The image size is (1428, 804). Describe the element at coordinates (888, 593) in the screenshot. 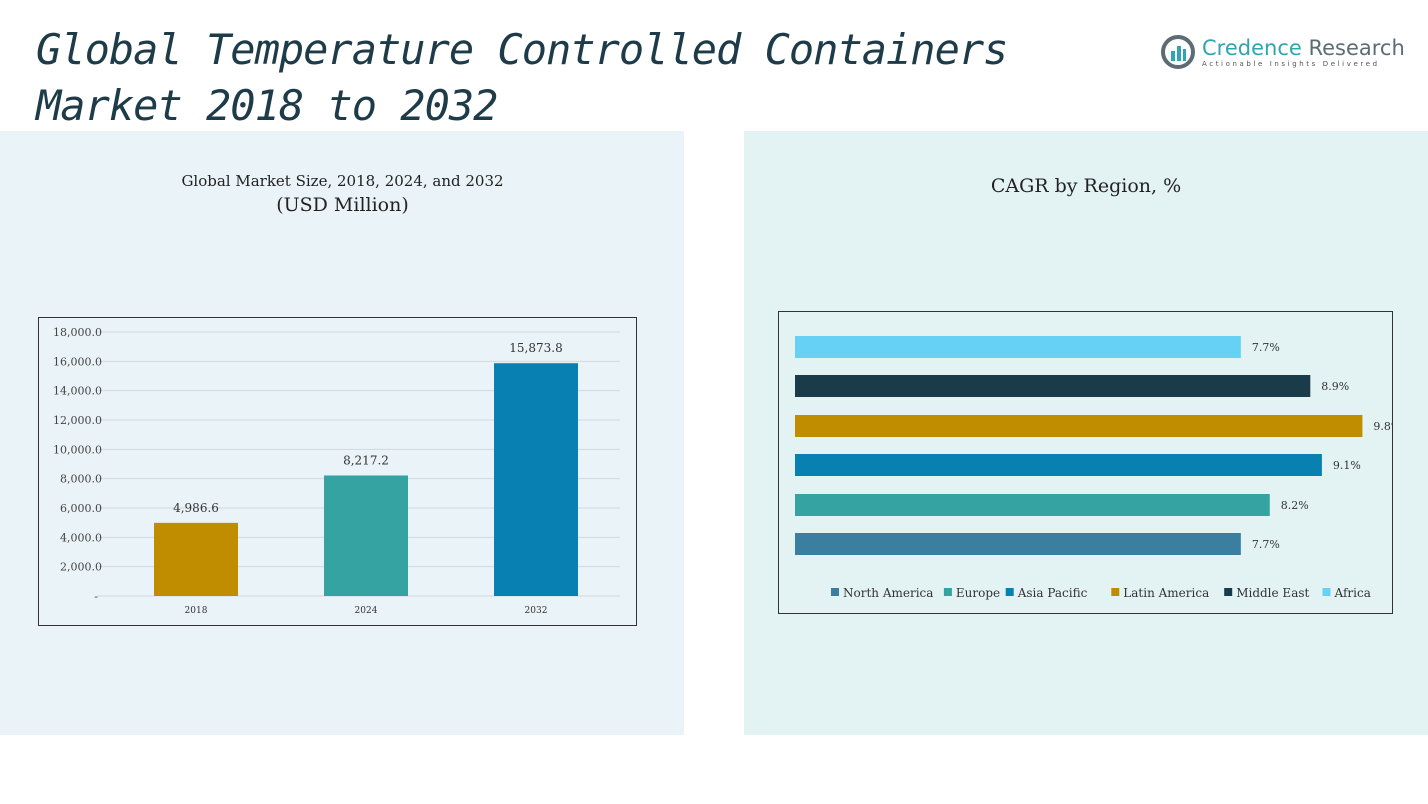

I see `legend-item: North America` at that location.